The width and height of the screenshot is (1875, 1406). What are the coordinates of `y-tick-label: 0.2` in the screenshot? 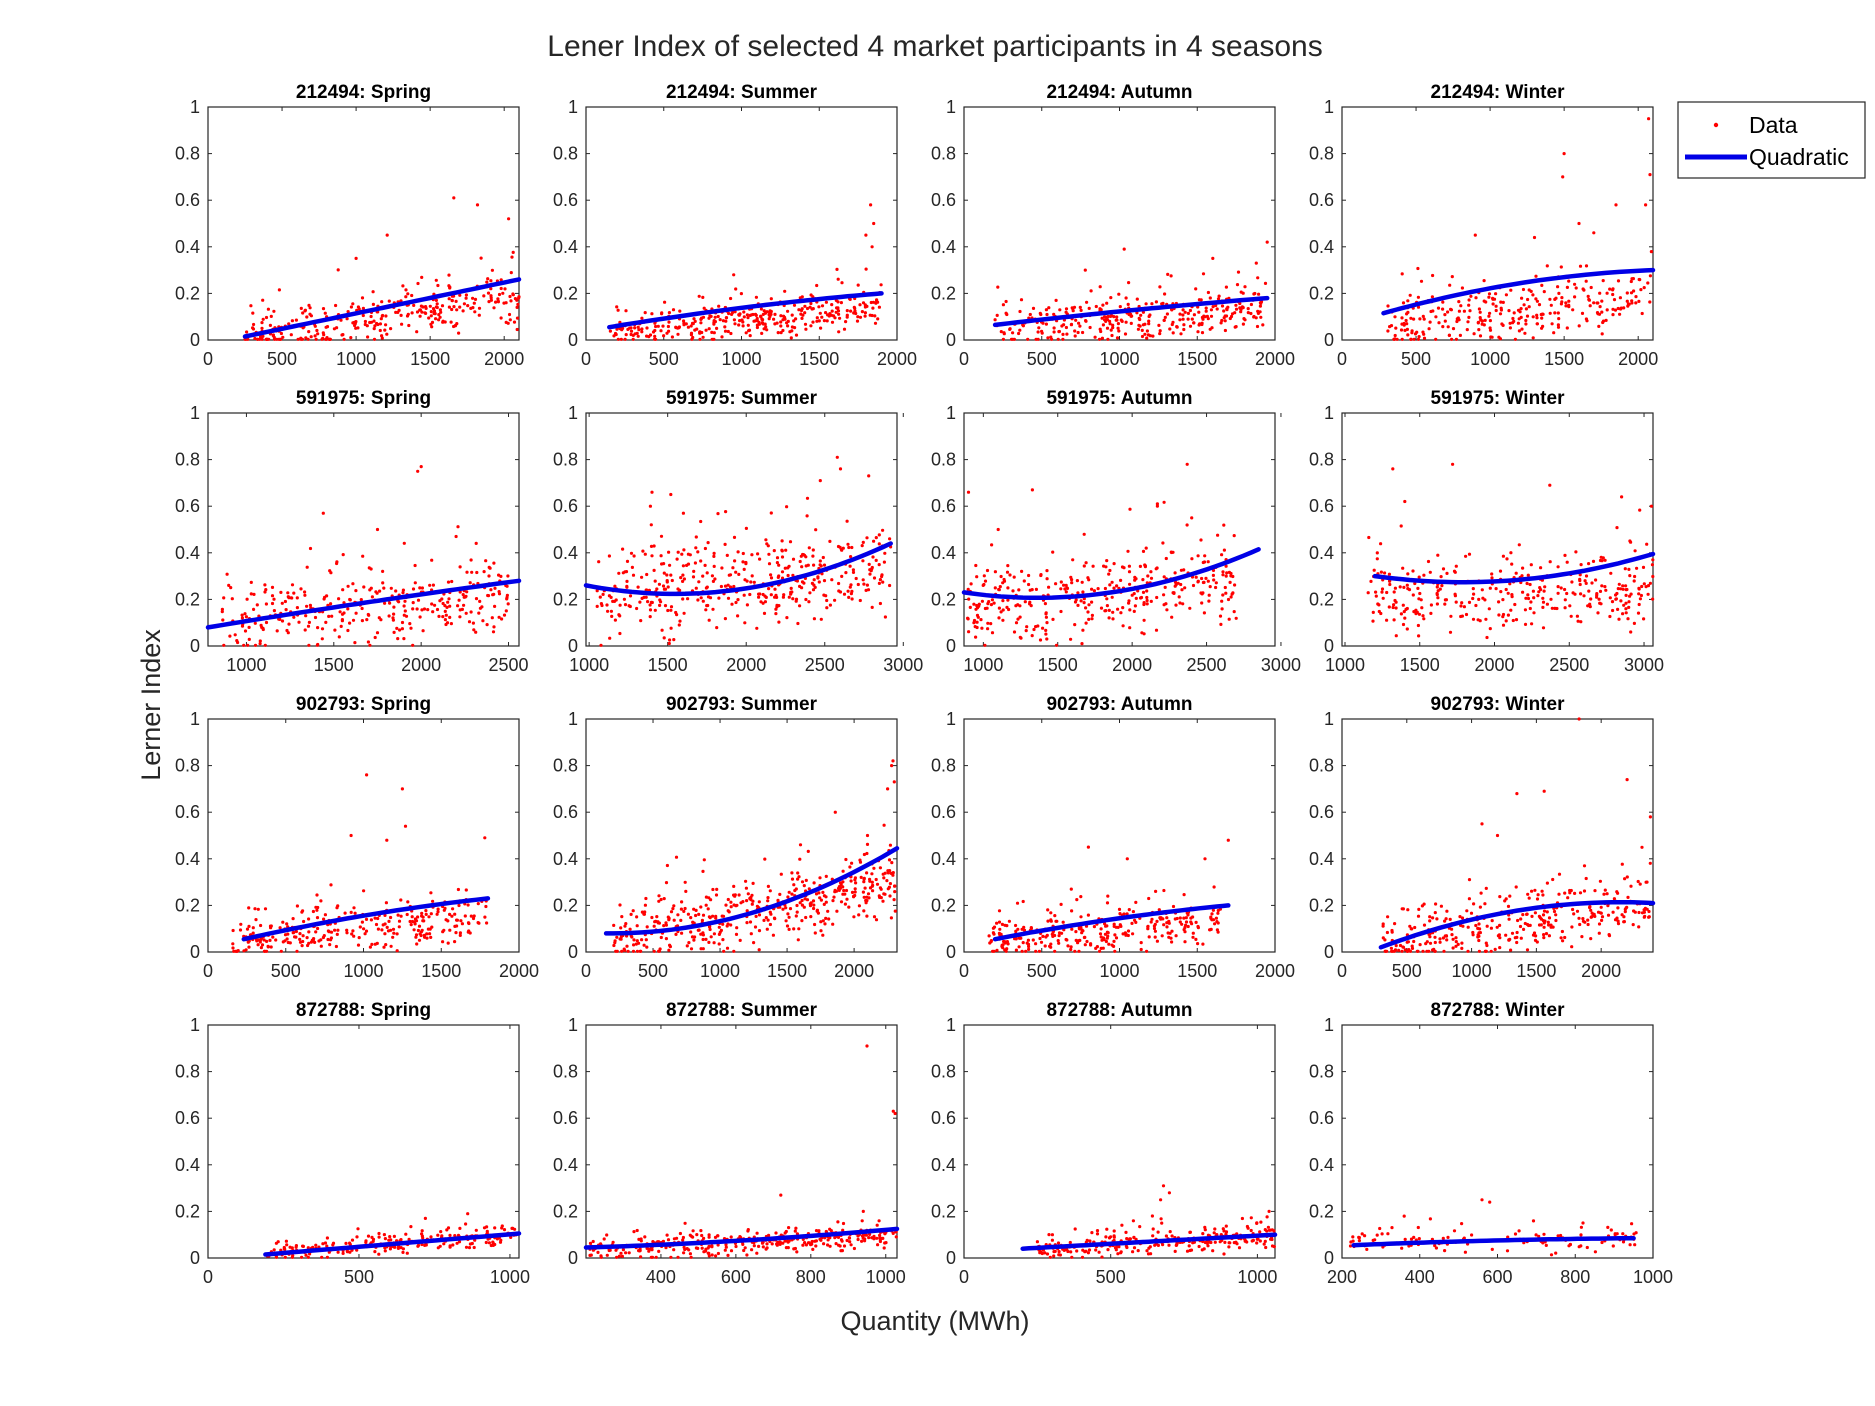 It's located at (187, 293).